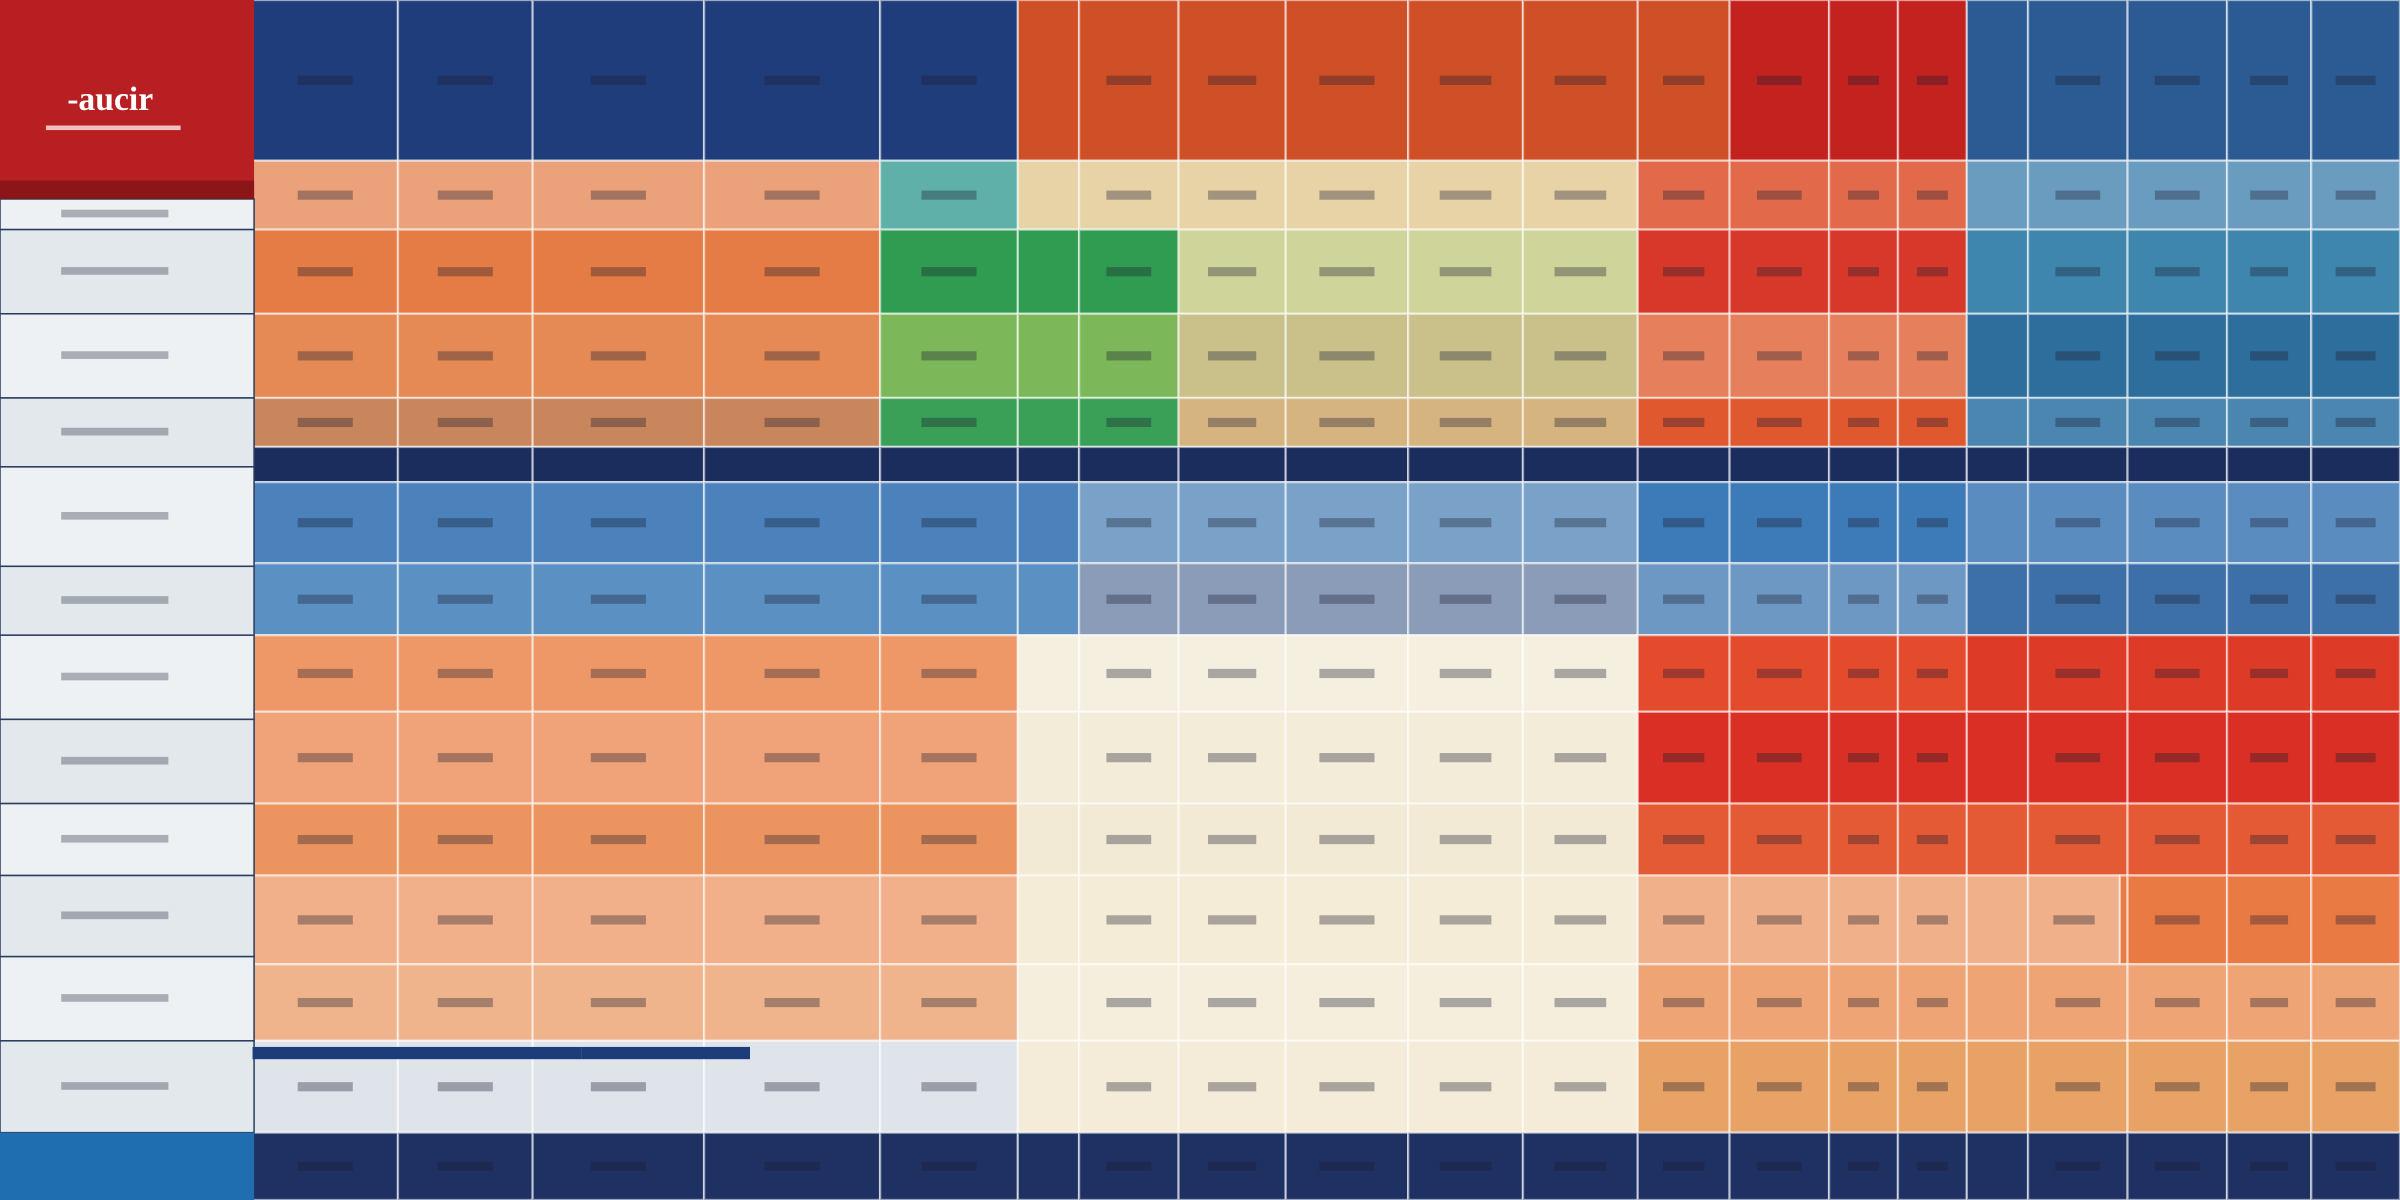 The width and height of the screenshot is (2400, 1200). I want to click on sidebar-footer, so click(127, 1166).